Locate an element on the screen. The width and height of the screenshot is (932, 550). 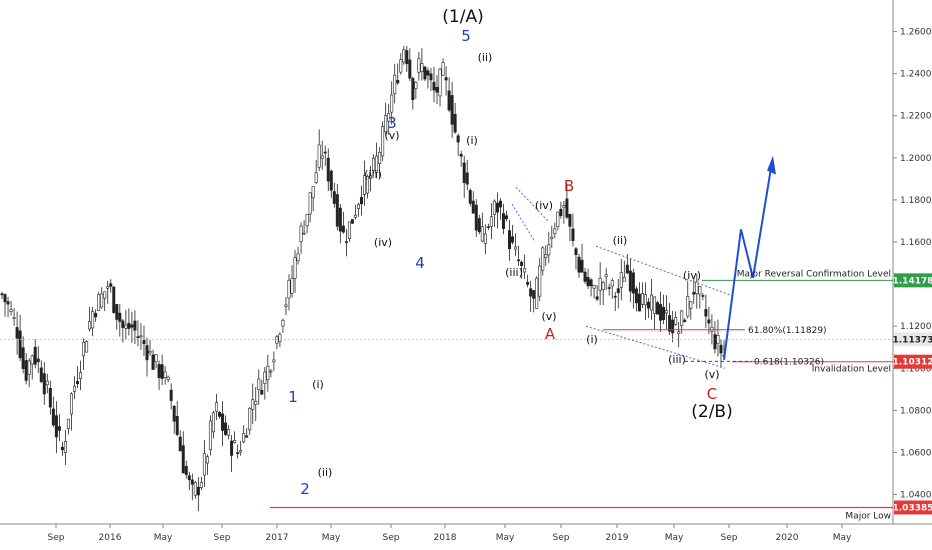
price-tag: 1.03385 is located at coordinates (912, 507).